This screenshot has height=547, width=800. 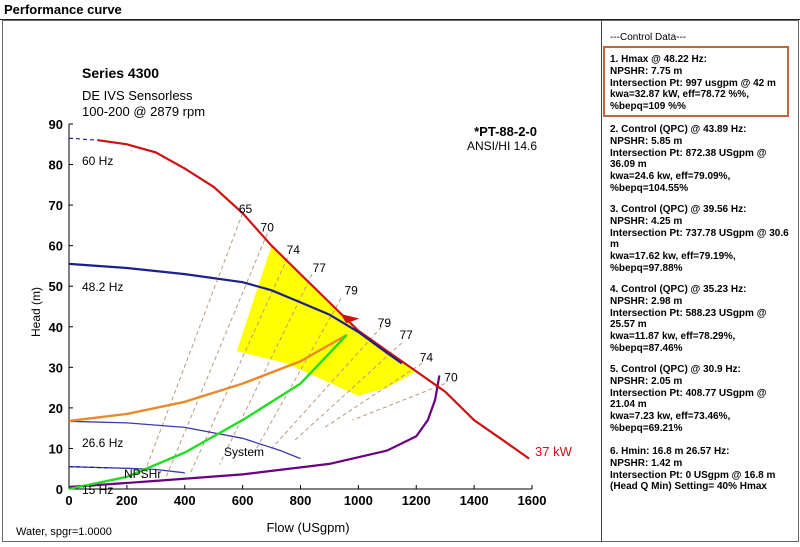 What do you see at coordinates (400, 544) in the screenshot?
I see `footer-strip` at bounding box center [400, 544].